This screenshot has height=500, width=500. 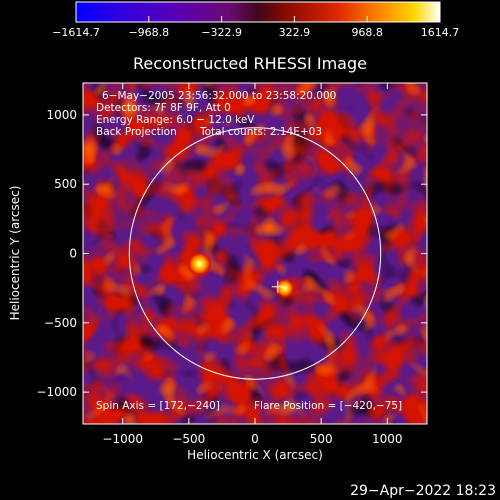 What do you see at coordinates (15, 253) in the screenshot?
I see `y-axis-label: Heliocentric Y (arcsec)` at bounding box center [15, 253].